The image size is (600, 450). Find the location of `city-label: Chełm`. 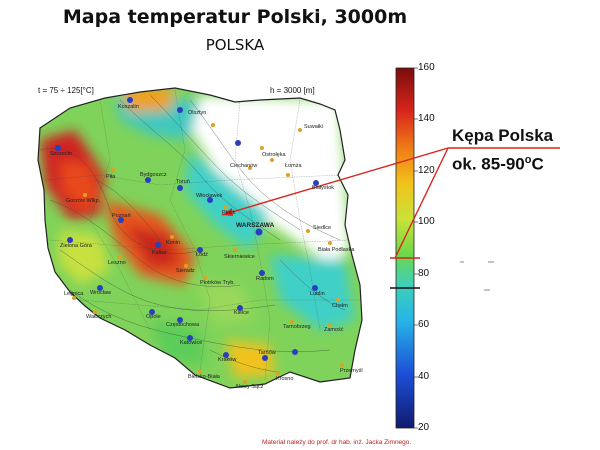

city-label: Chełm is located at coordinates (340, 306).